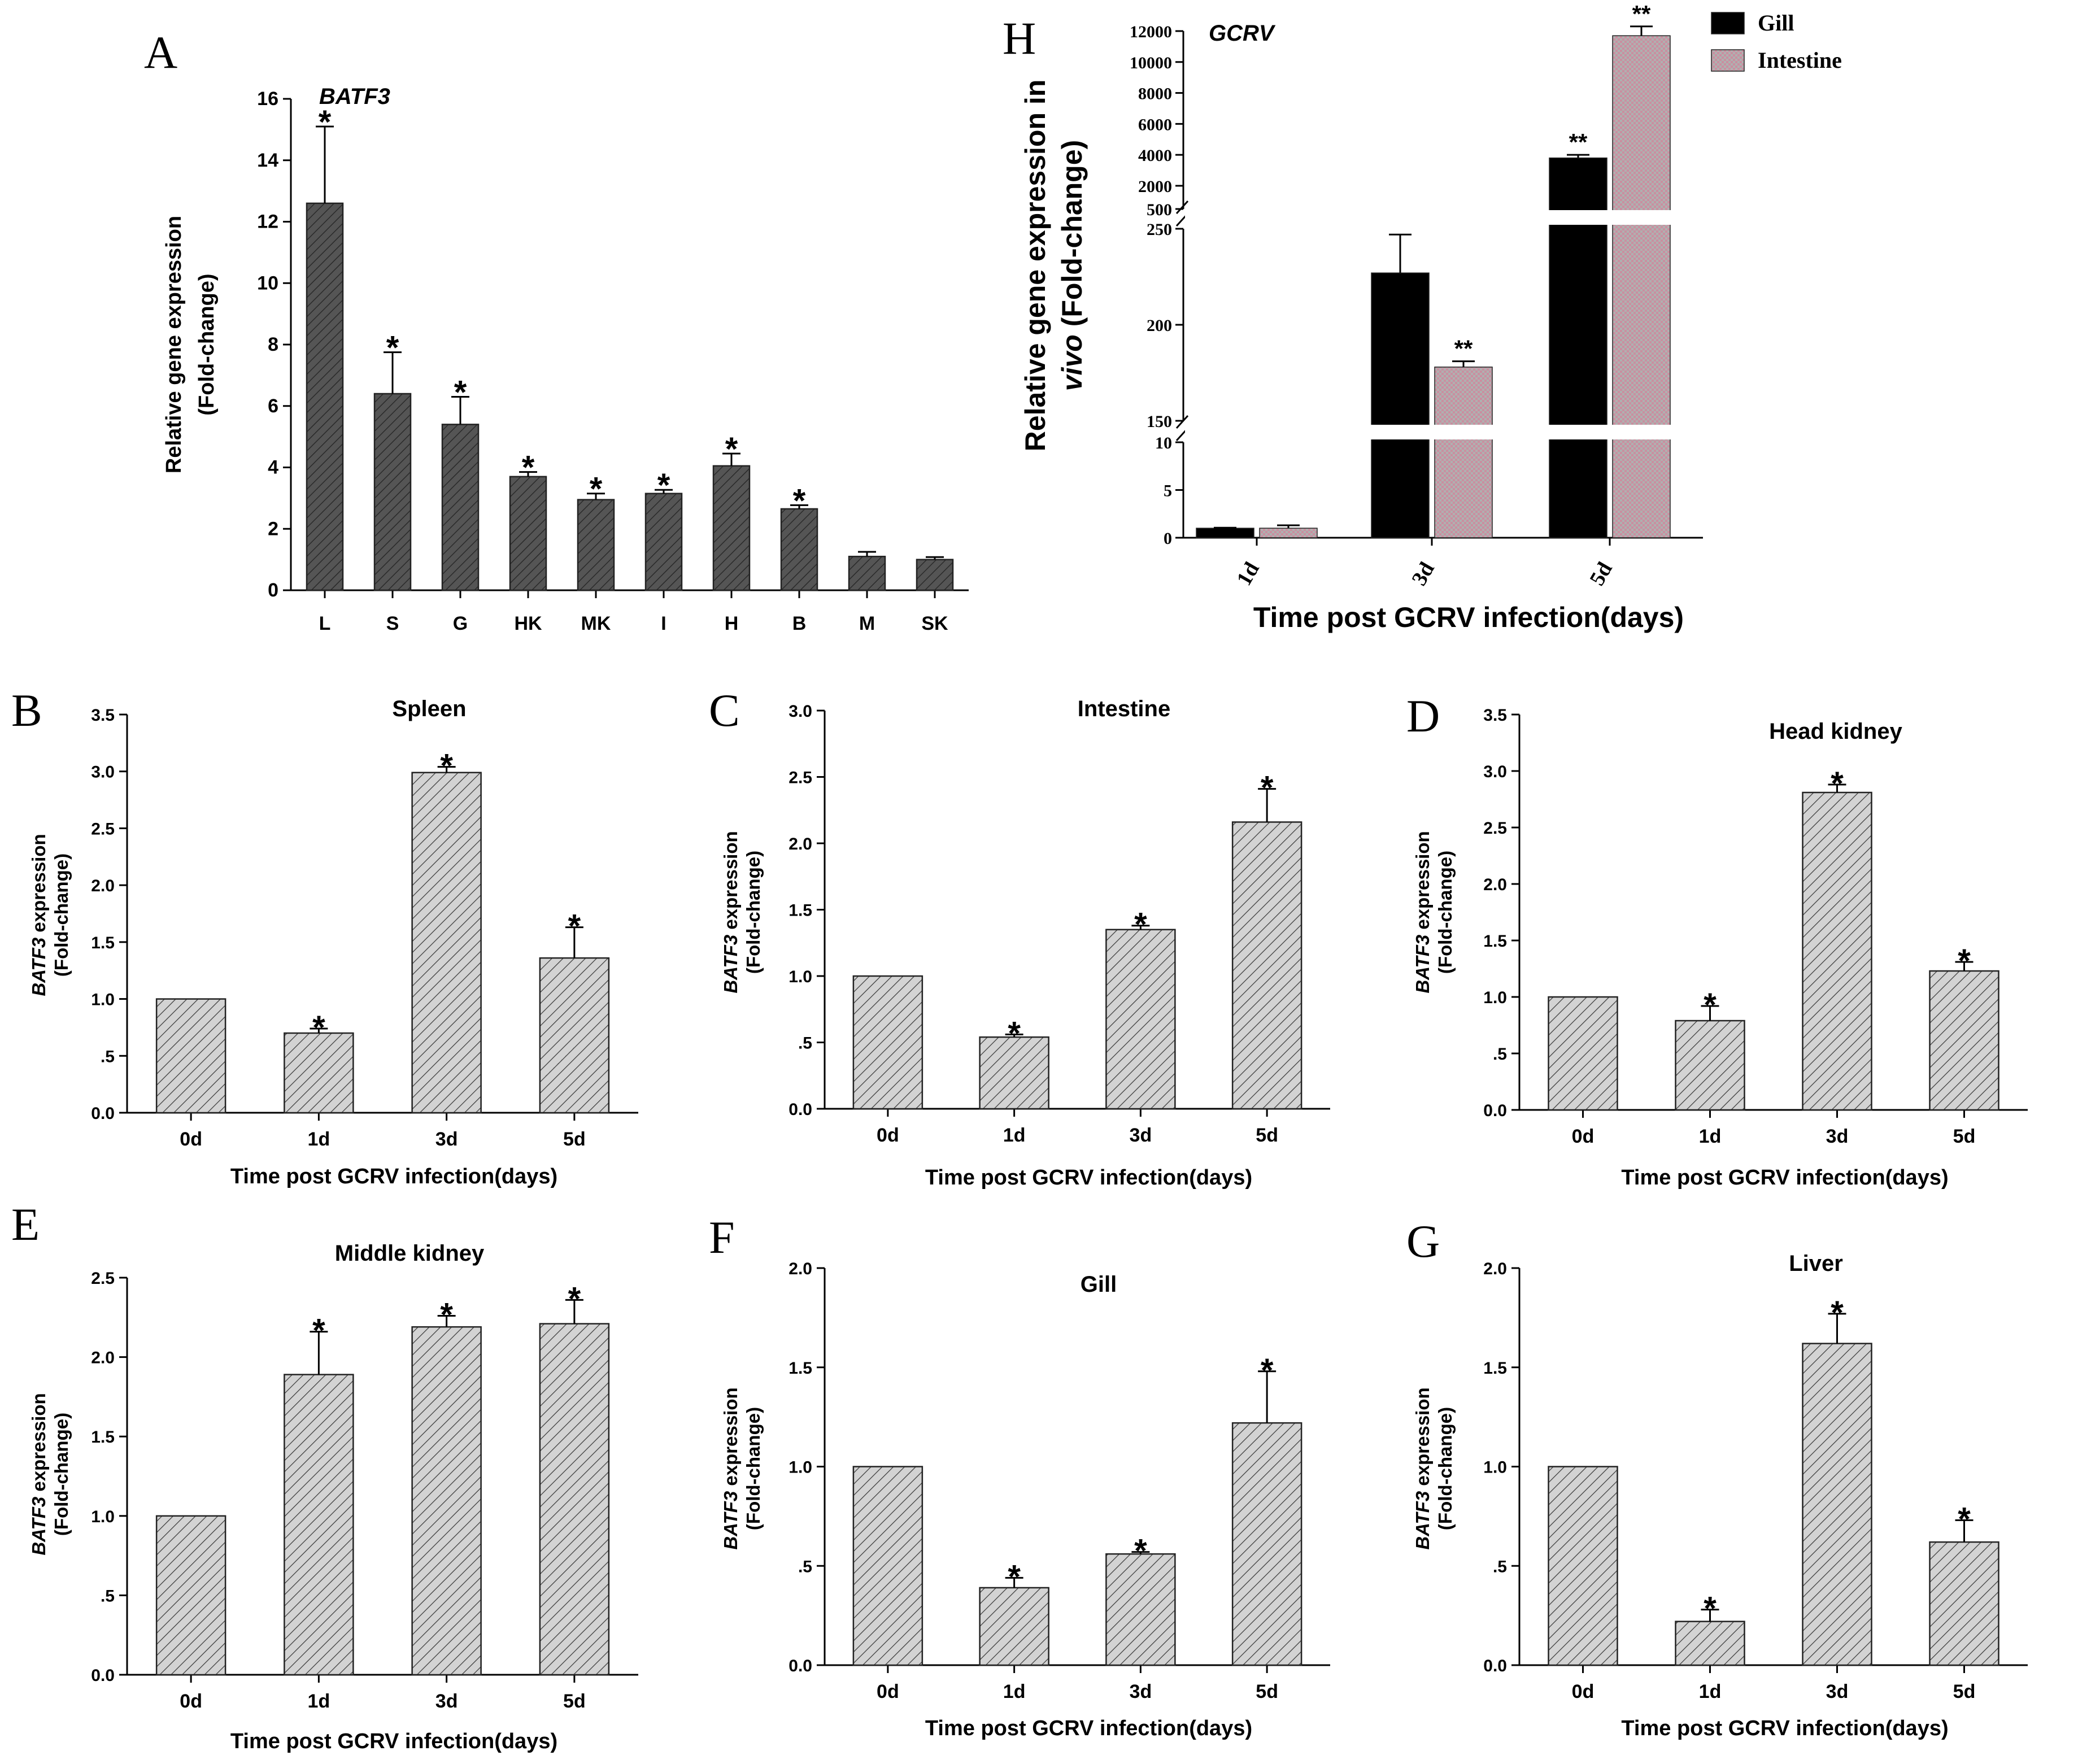 The height and width of the screenshot is (1764, 2078). What do you see at coordinates (1159, 210) in the screenshot?
I see `y-tick-label: 500` at bounding box center [1159, 210].